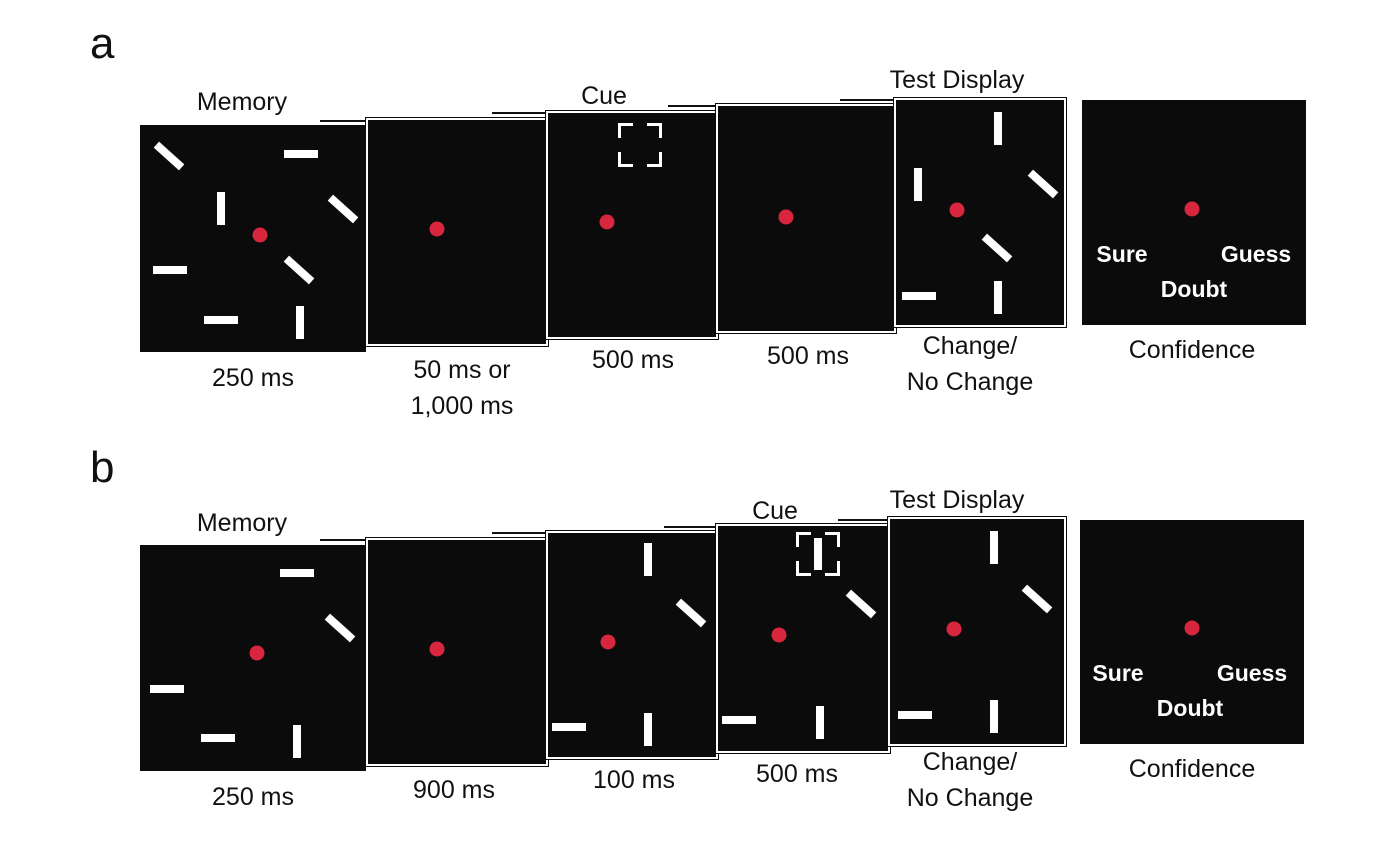 The width and height of the screenshot is (1374, 844). Describe the element at coordinates (462, 370) in the screenshot. I see `delay-duration-caption-line1: 50 ms or` at that location.